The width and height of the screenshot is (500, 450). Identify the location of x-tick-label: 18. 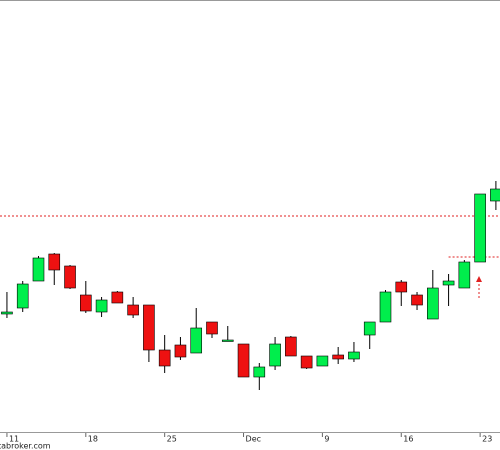
(93, 439).